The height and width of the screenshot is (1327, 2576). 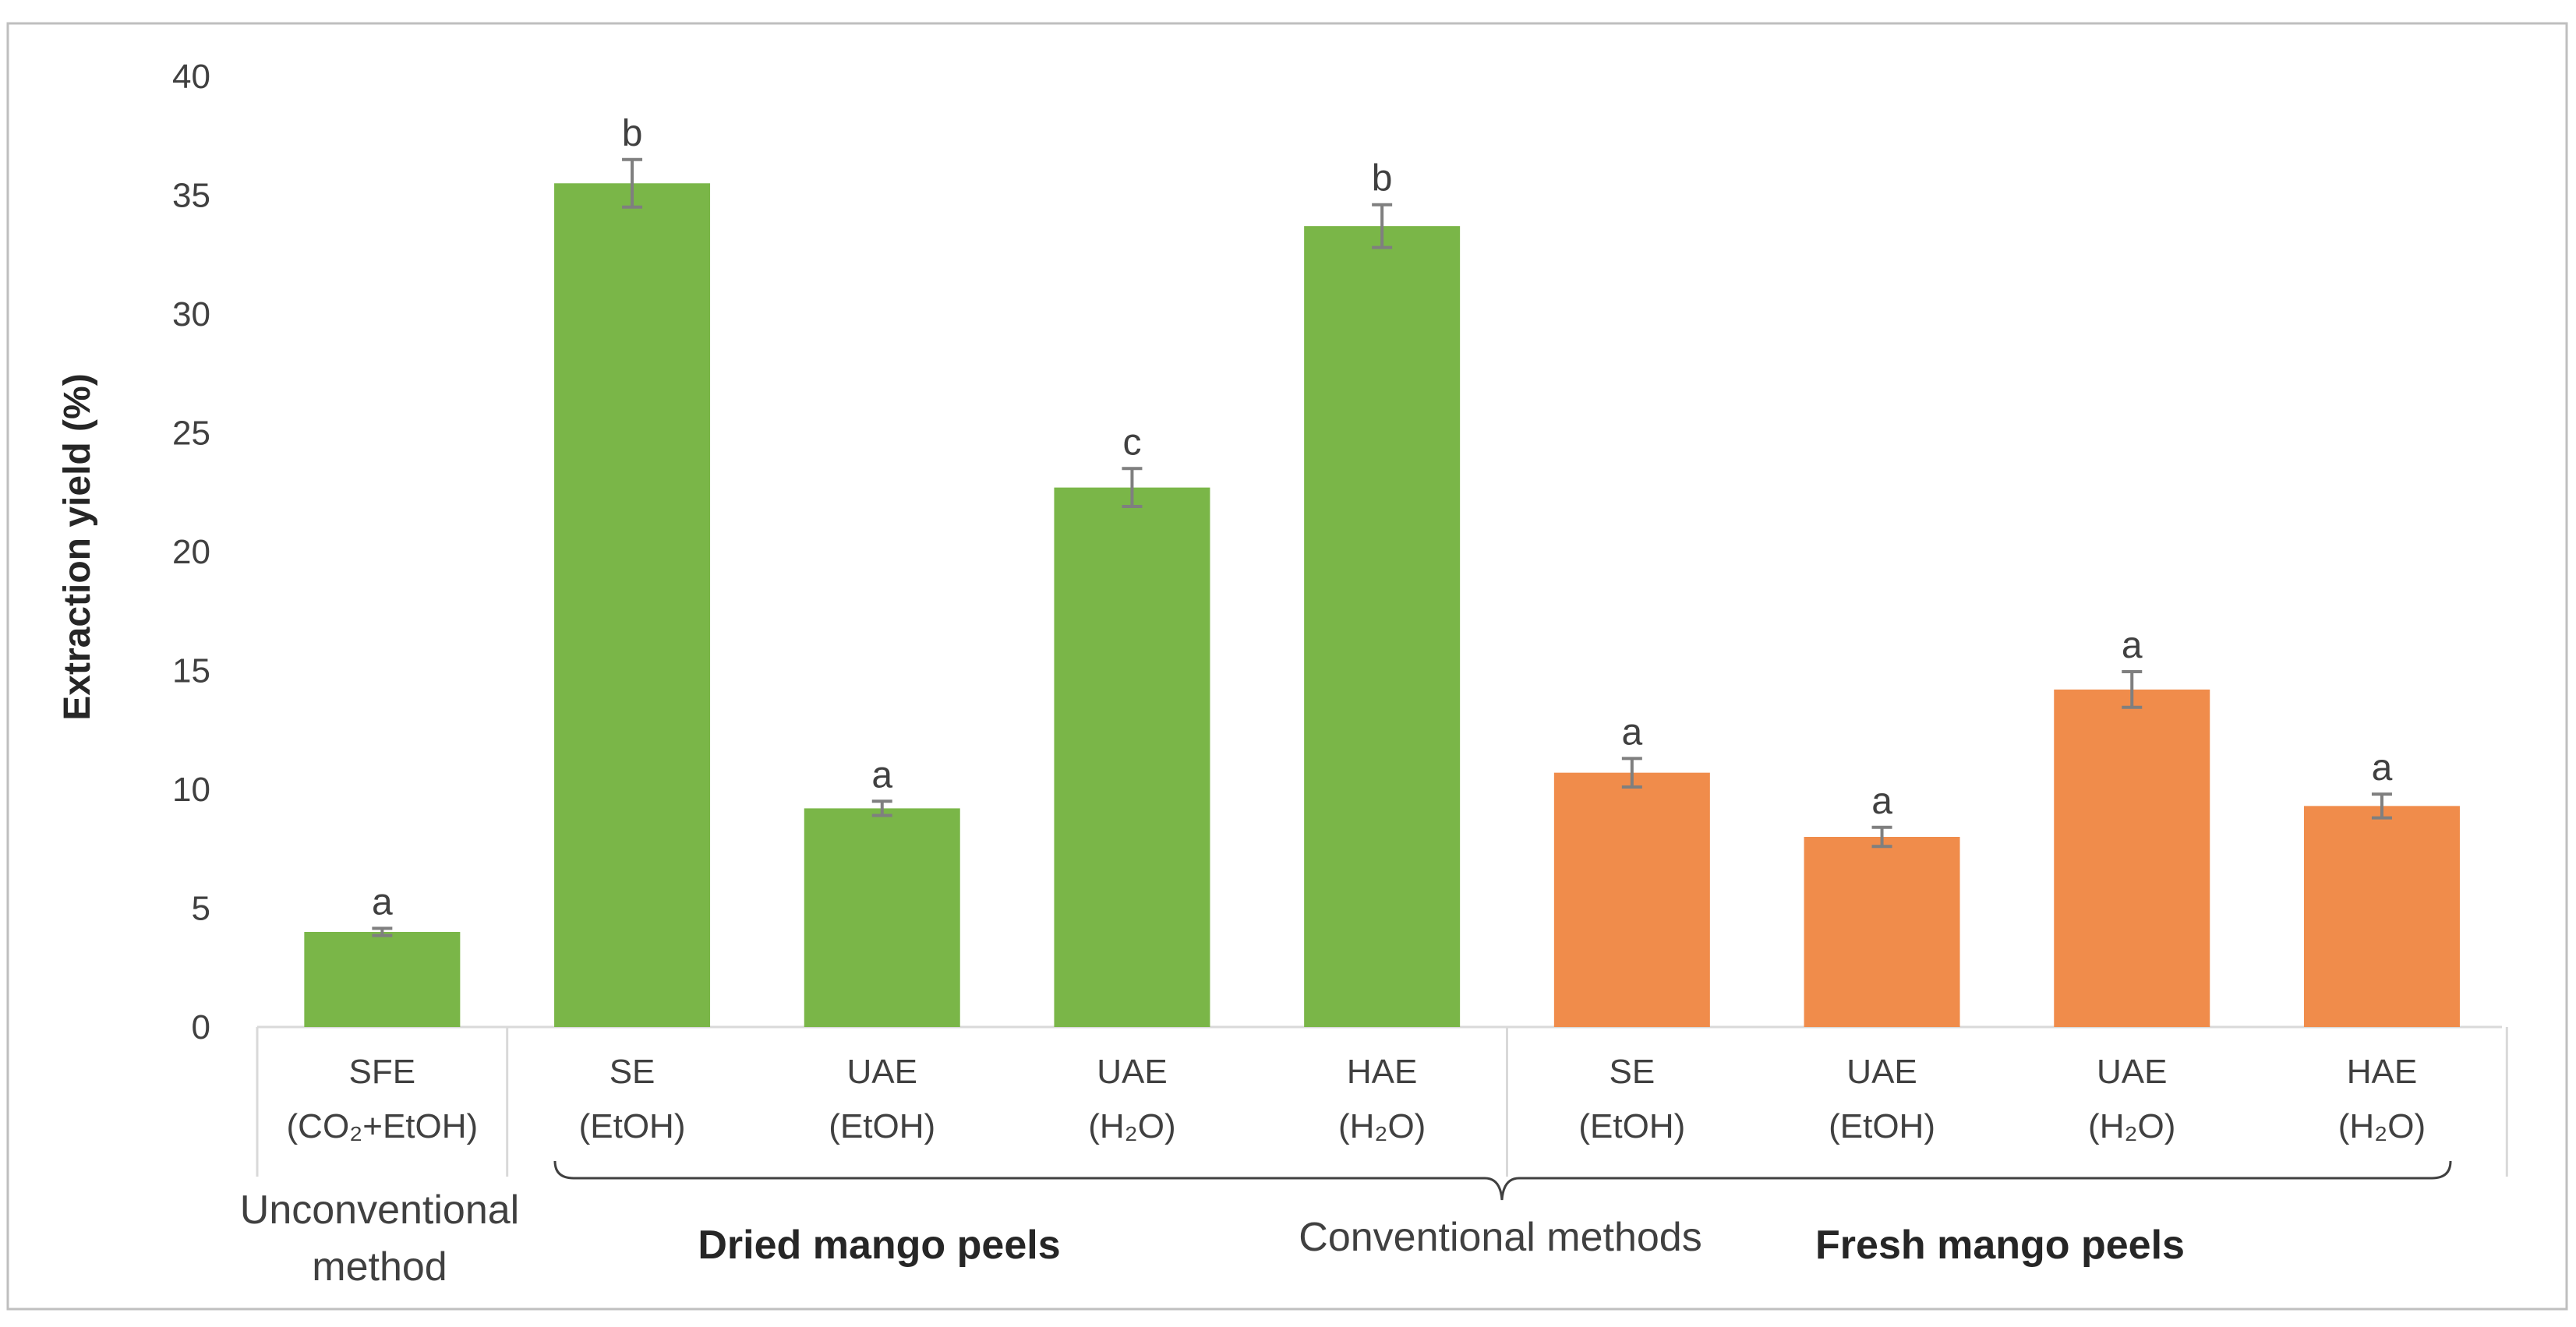 I want to click on y-tick-label: 30, so click(x=191, y=314).